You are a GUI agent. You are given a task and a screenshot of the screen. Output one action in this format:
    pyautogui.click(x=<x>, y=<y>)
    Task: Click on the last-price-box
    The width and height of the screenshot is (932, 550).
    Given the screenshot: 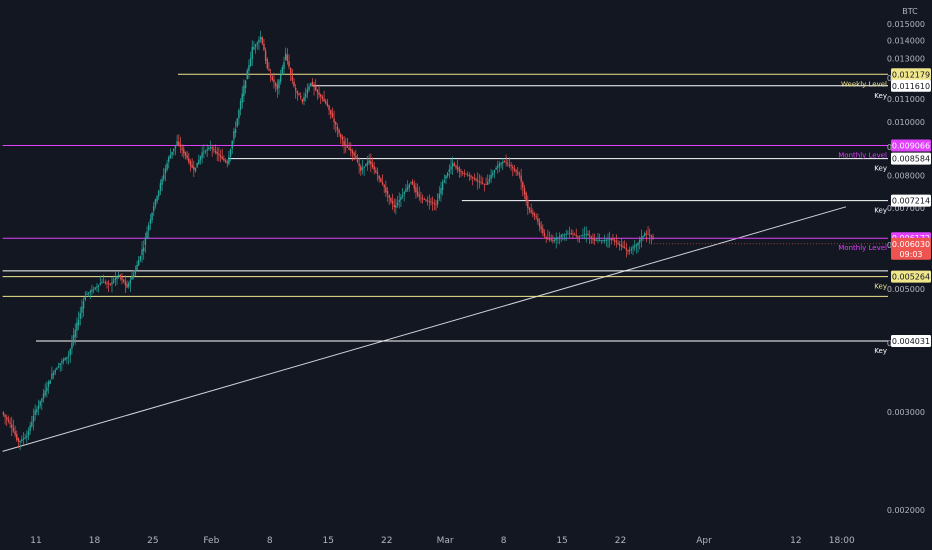 What is the action you would take?
    pyautogui.click(x=911, y=248)
    